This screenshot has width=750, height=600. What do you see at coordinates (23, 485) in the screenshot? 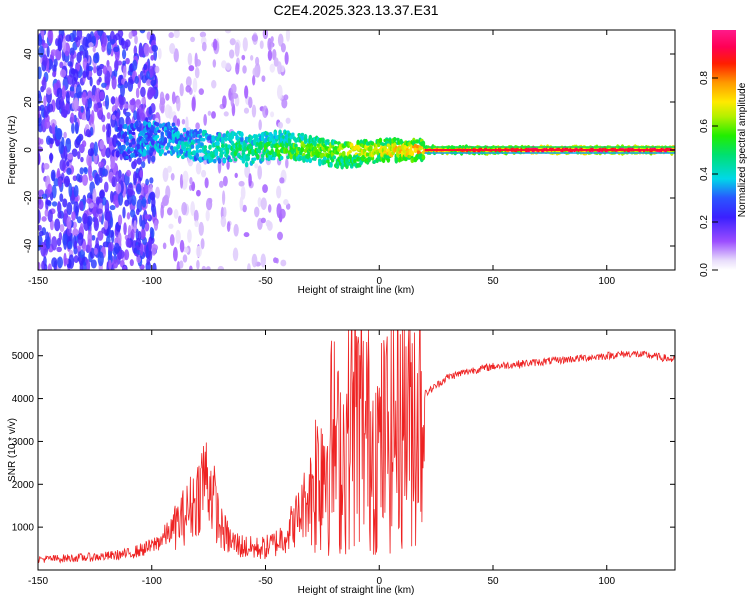
I see `snr-y-tick-label: 2000` at bounding box center [23, 485].